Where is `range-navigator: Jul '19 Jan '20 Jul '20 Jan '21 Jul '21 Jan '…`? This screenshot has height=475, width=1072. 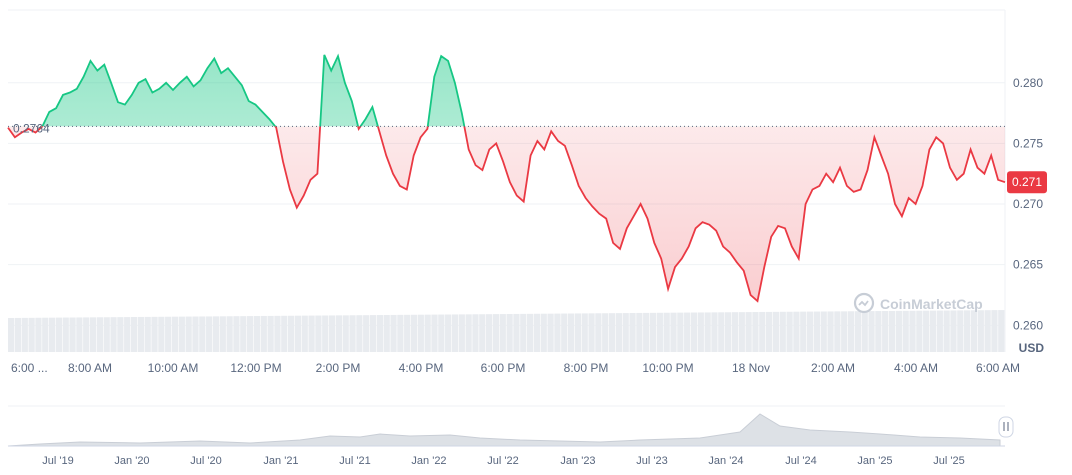 range-navigator: Jul '19 Jan '20 Jul '20 Jan '21 Jul '21 Jan '… is located at coordinates (510, 436).